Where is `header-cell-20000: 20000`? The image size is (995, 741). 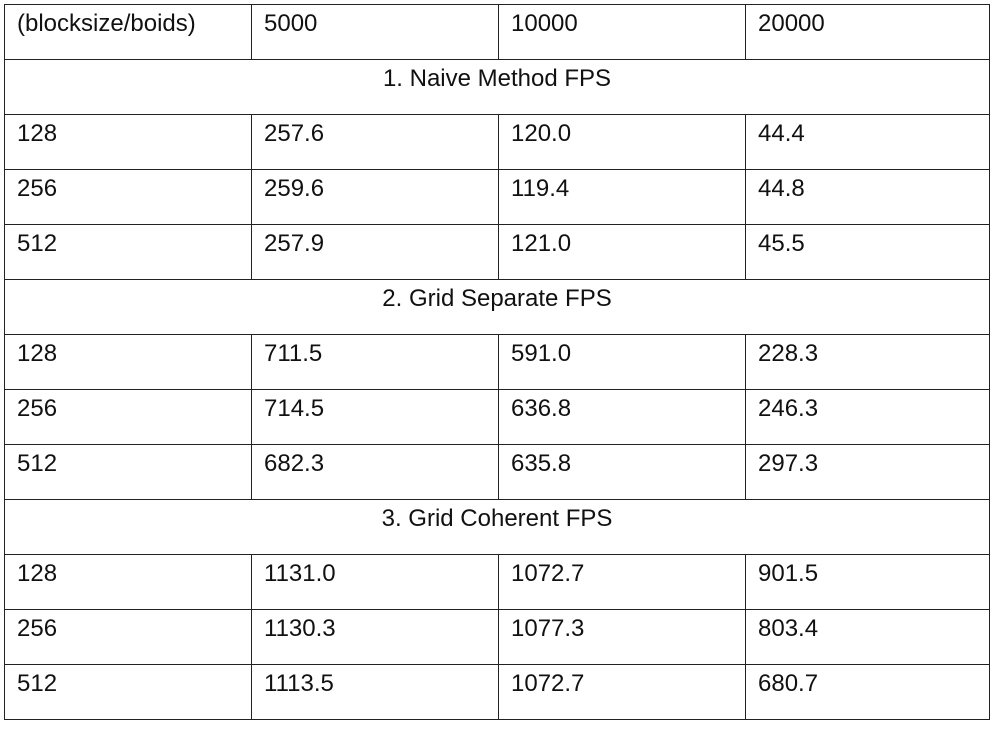 header-cell-20000: 20000 is located at coordinates (867, 32).